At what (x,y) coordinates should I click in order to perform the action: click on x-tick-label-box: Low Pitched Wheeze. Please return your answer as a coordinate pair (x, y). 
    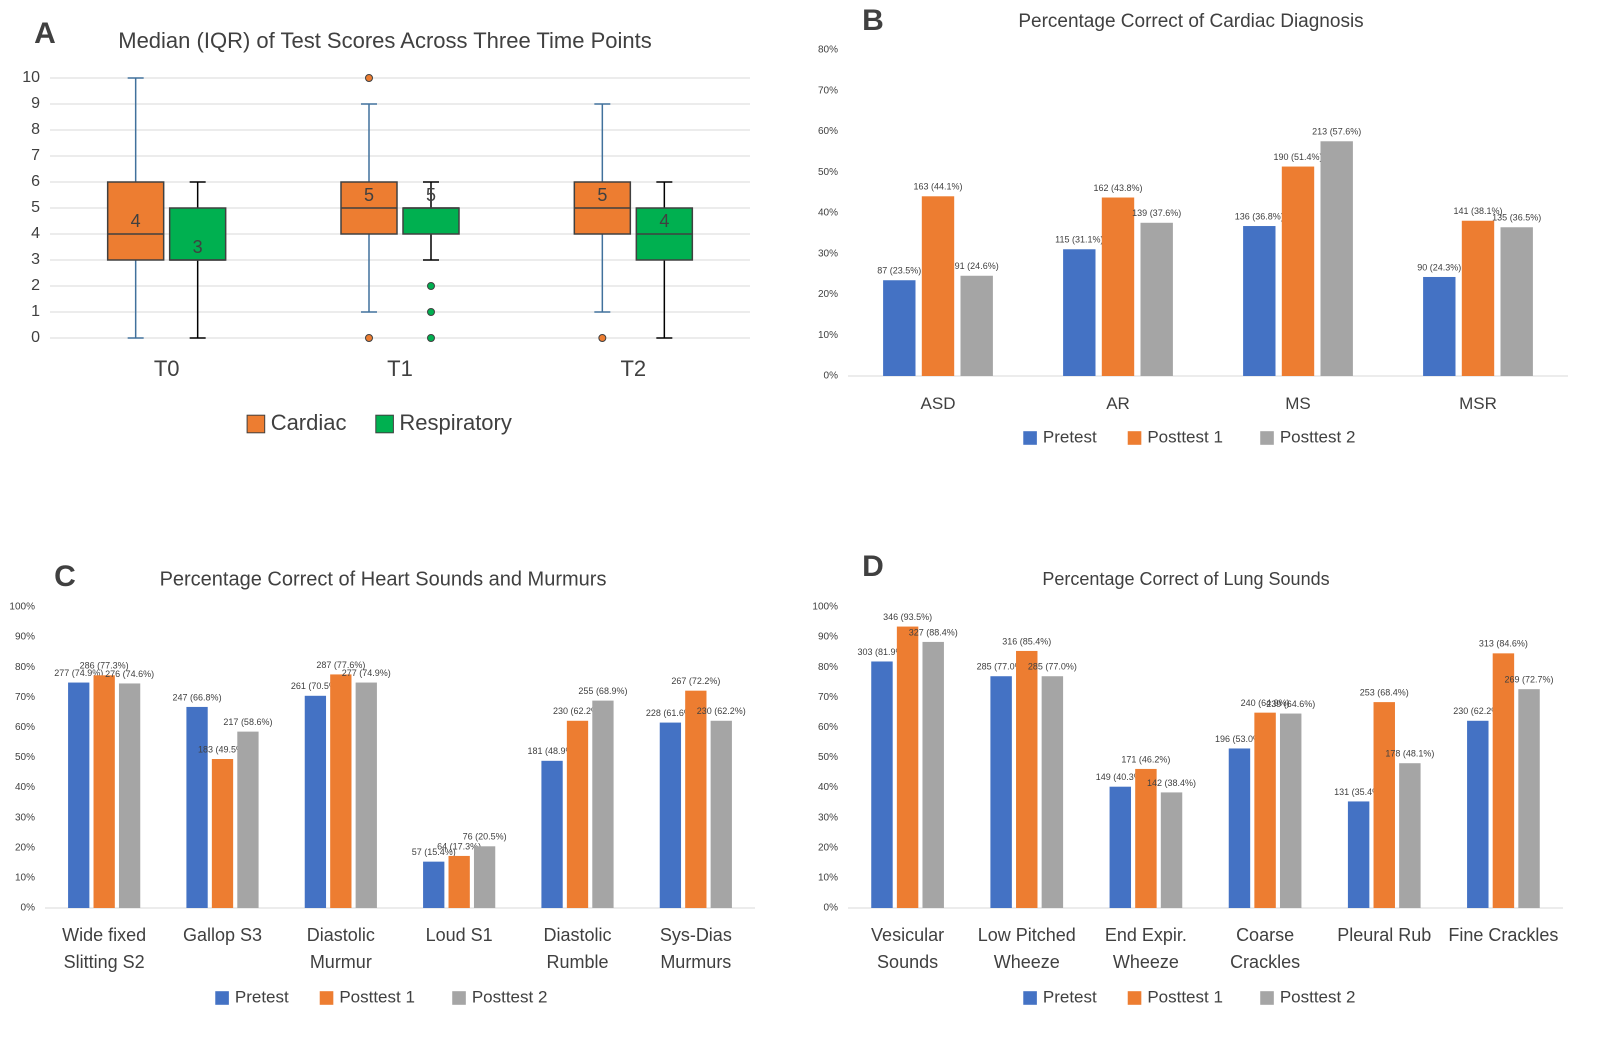
    Looking at the image, I should click on (1026, 948).